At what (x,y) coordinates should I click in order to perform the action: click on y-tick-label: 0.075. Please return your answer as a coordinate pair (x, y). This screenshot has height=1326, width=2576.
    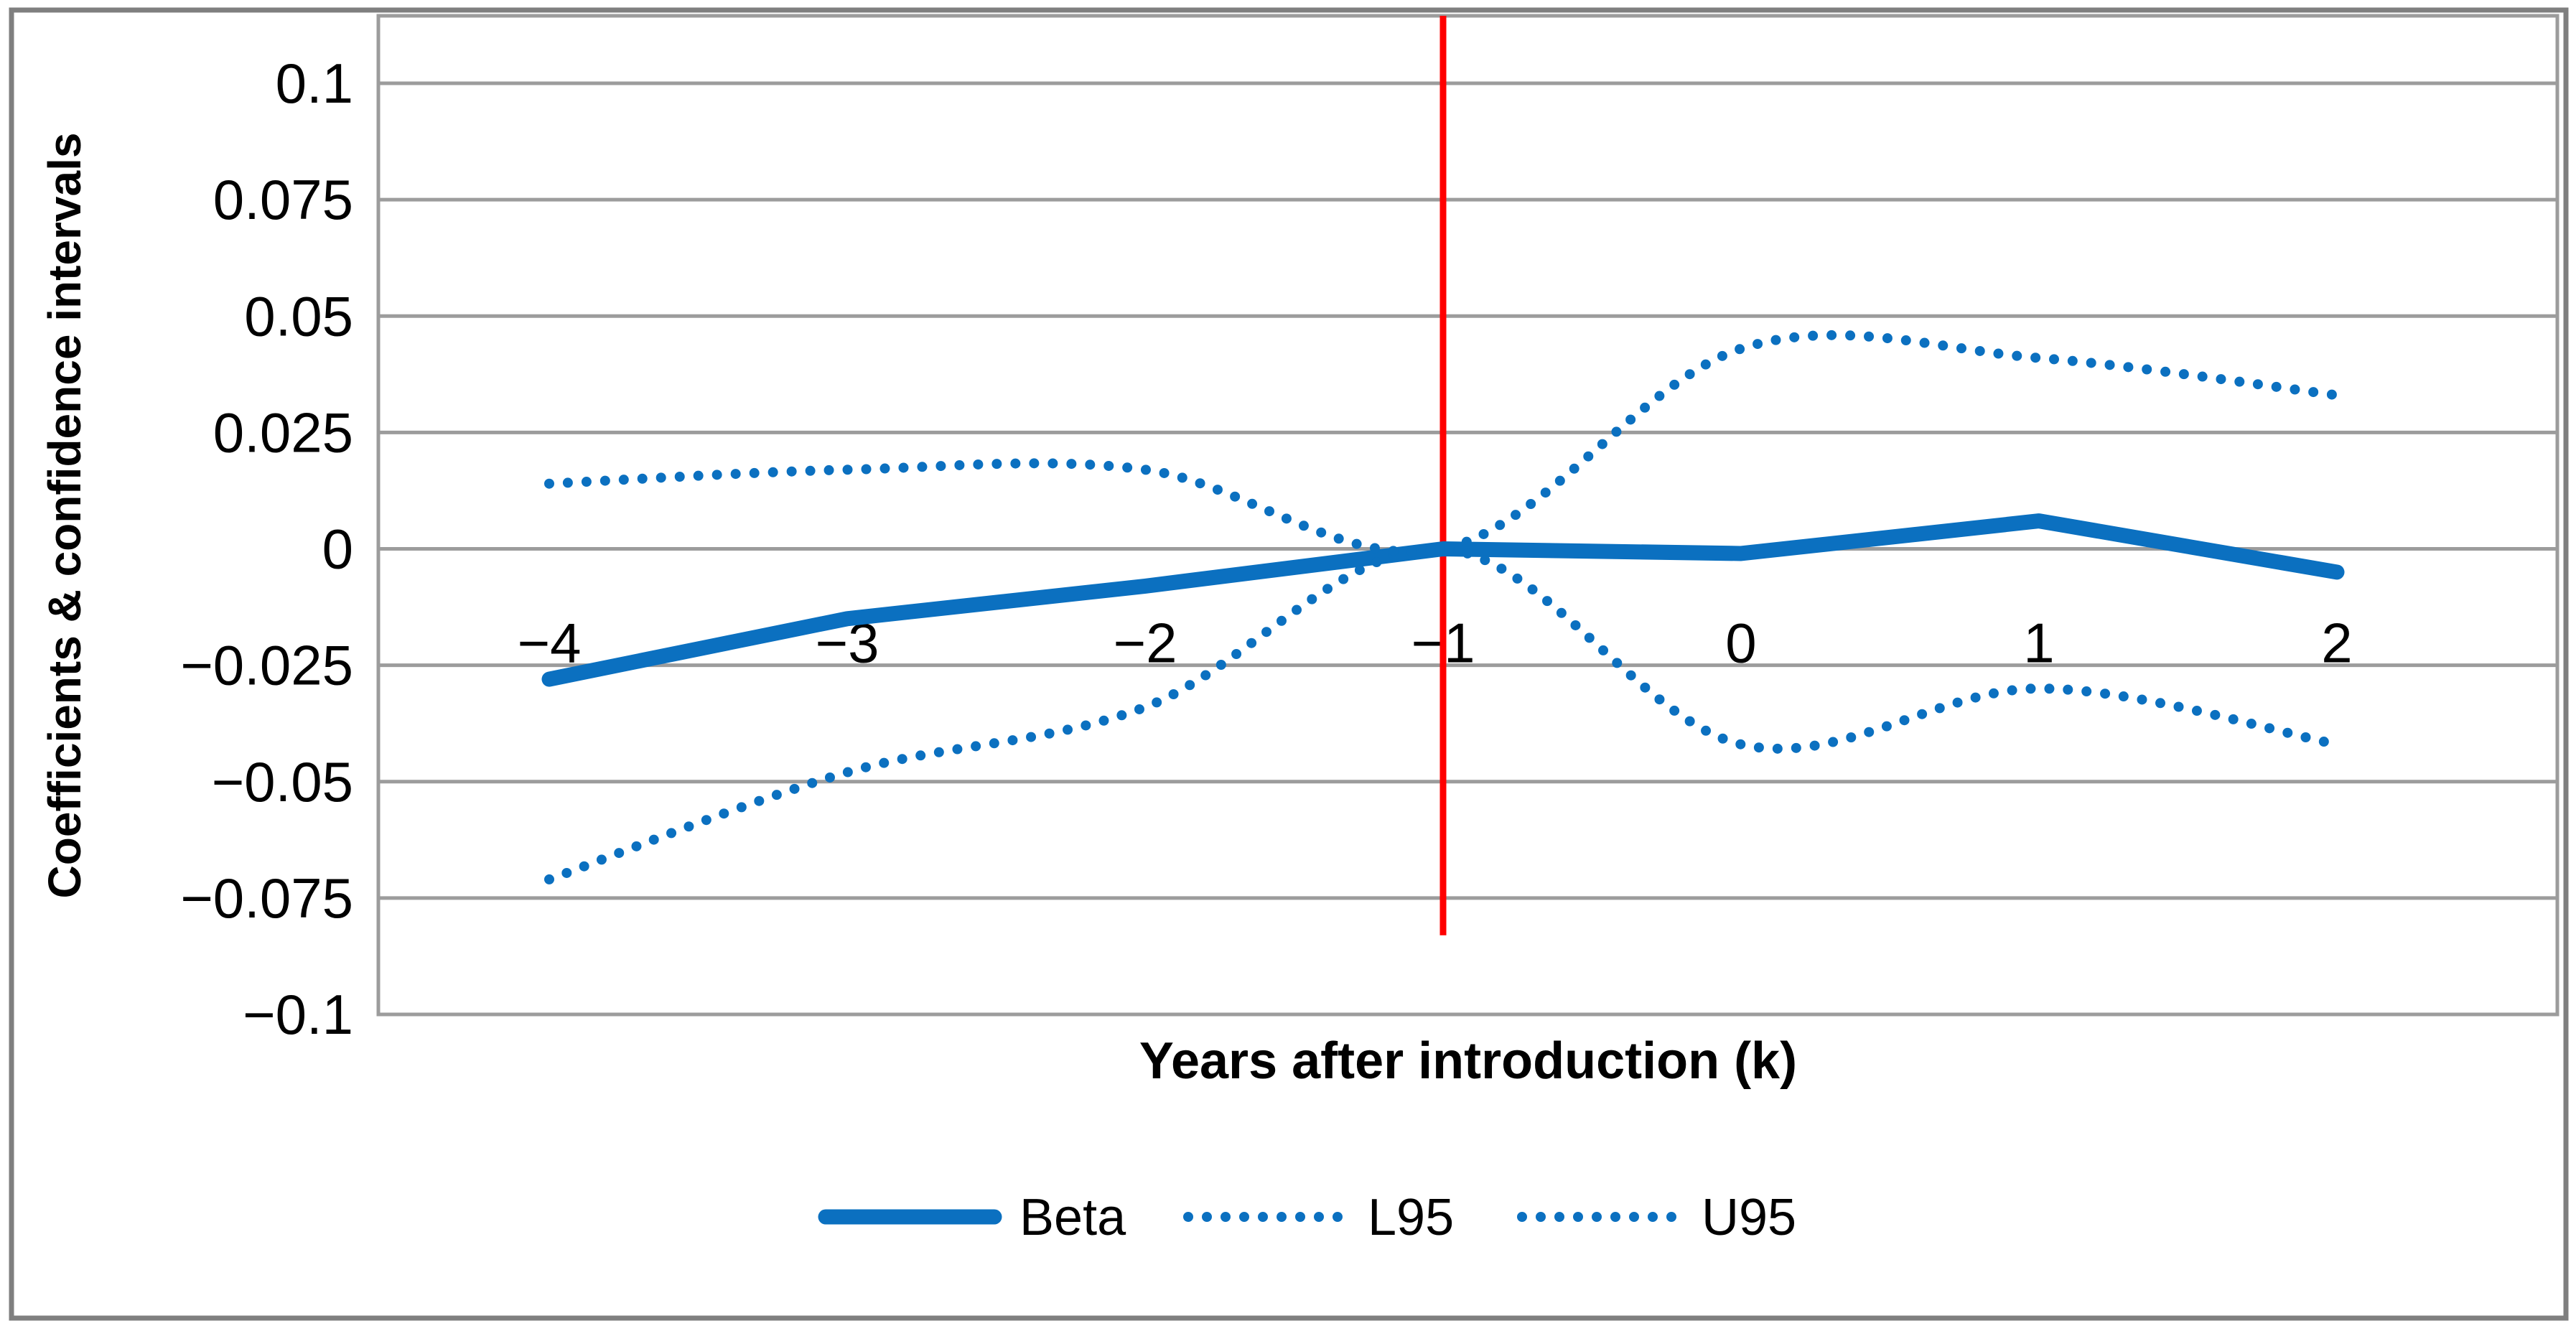
    Looking at the image, I should click on (283, 199).